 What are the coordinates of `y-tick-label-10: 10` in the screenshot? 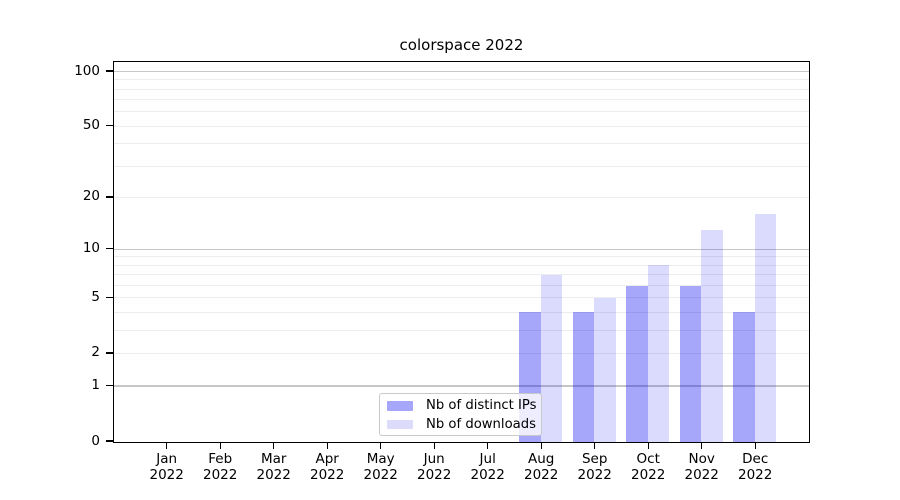 It's located at (91, 248).